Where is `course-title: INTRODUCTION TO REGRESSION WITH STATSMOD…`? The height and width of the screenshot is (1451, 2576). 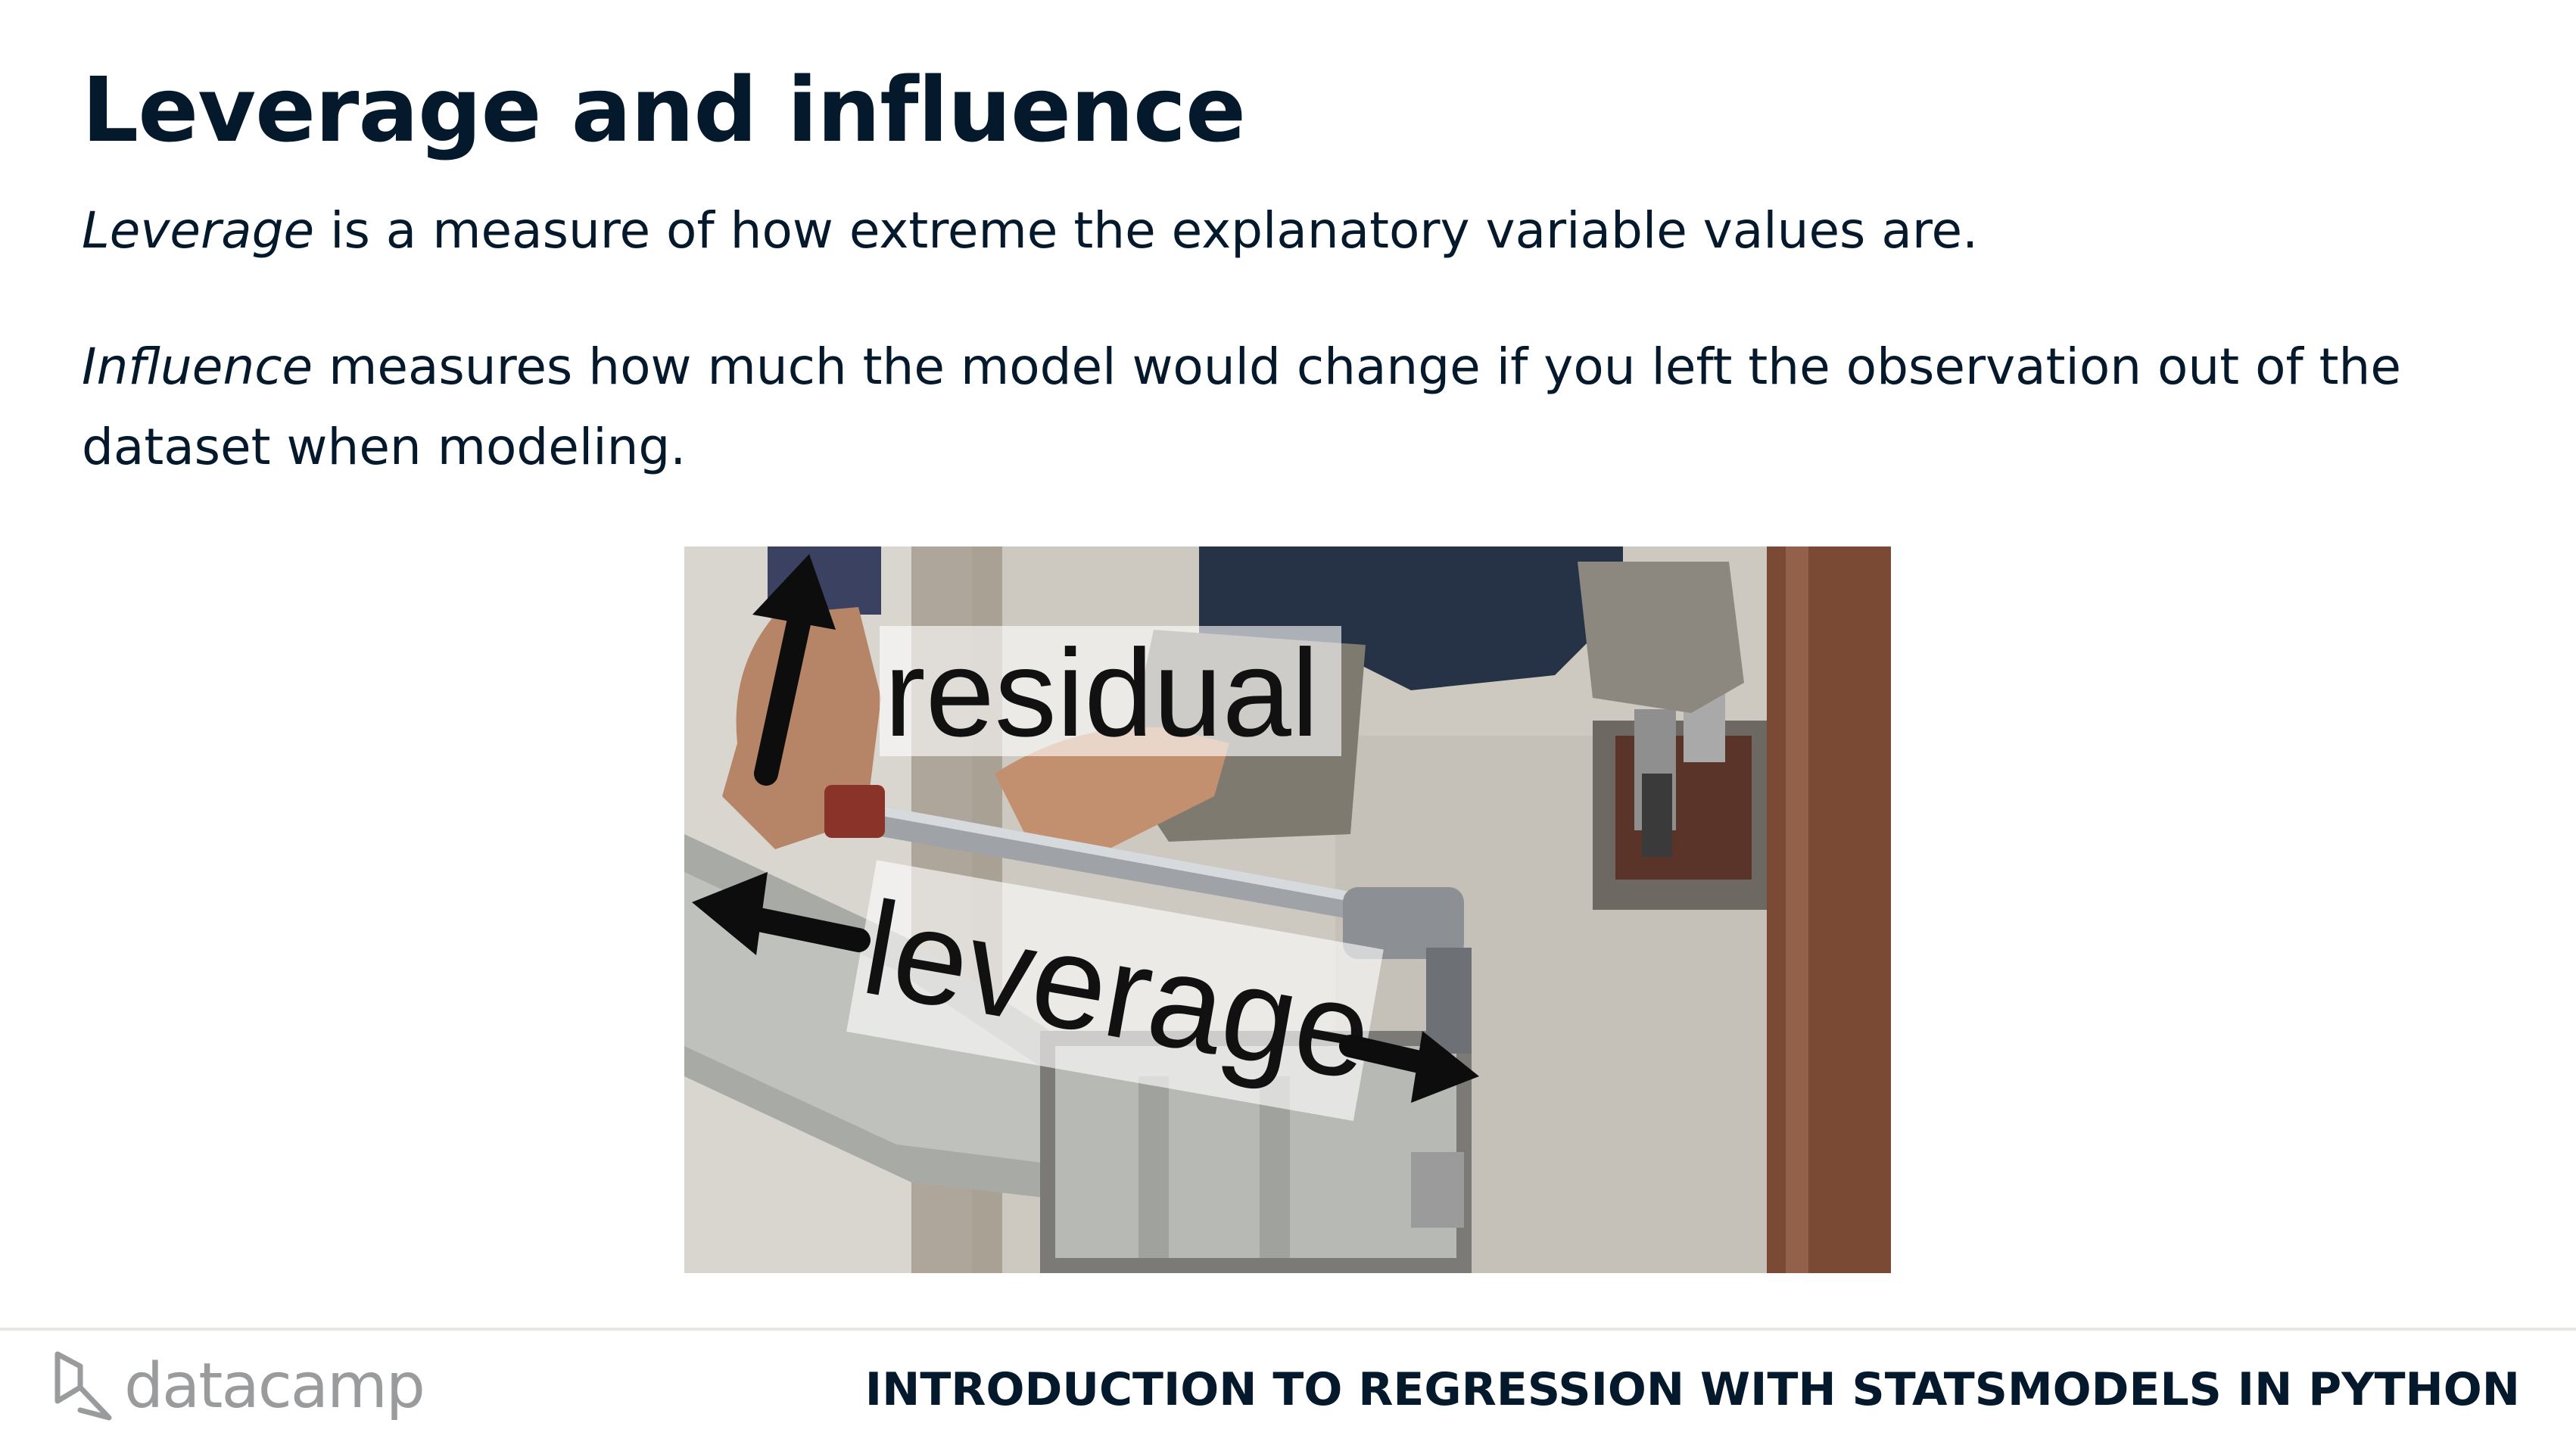
course-title: INTRODUCTION TO REGRESSION WITH STATSMOD… is located at coordinates (1692, 1390).